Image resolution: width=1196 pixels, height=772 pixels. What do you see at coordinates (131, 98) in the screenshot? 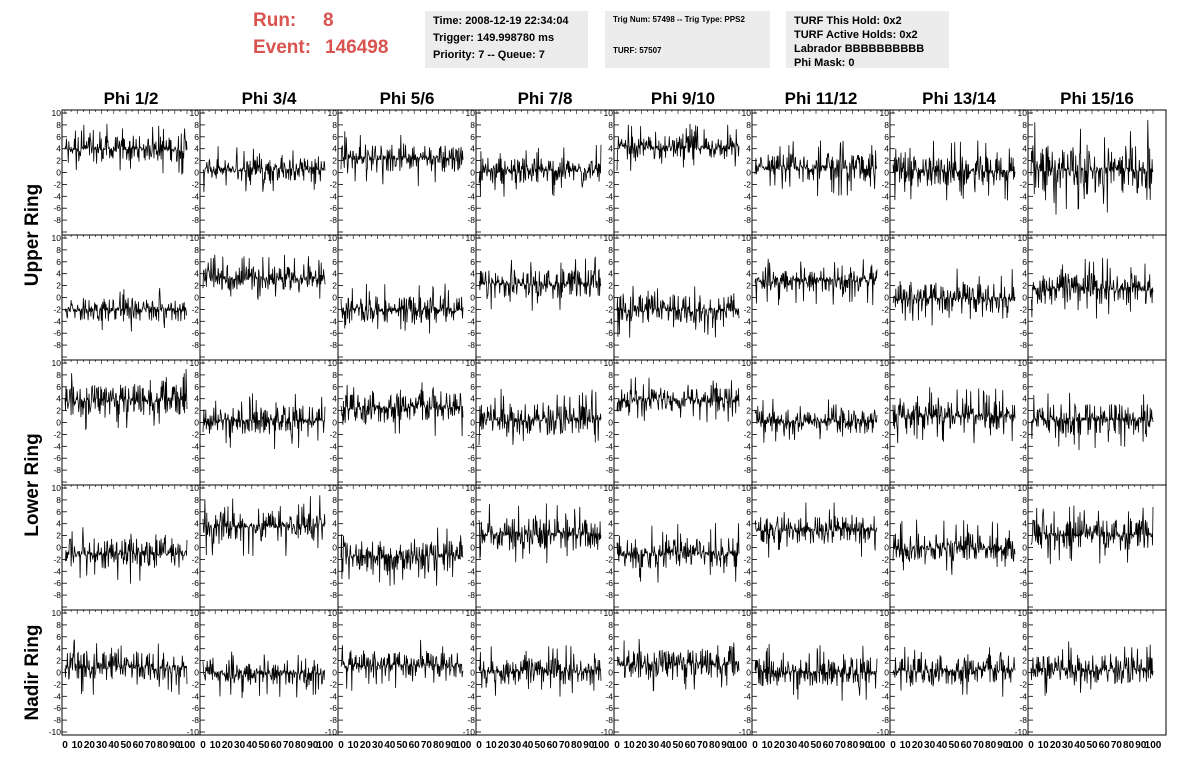
I see `column-title: Phi 1/2` at bounding box center [131, 98].